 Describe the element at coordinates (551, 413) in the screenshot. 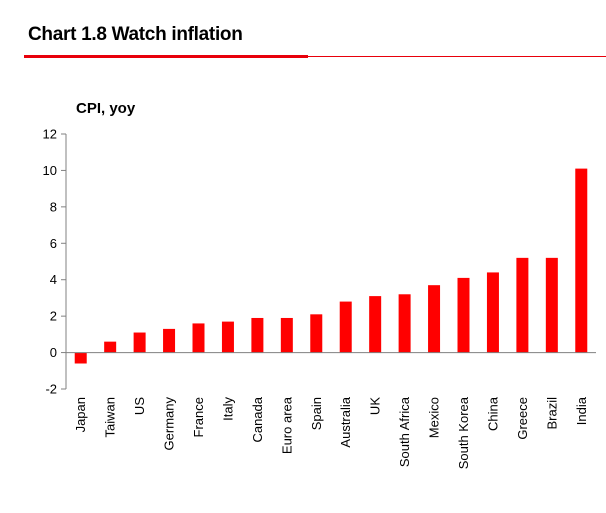

I see `x-tick-label: Brazil` at that location.